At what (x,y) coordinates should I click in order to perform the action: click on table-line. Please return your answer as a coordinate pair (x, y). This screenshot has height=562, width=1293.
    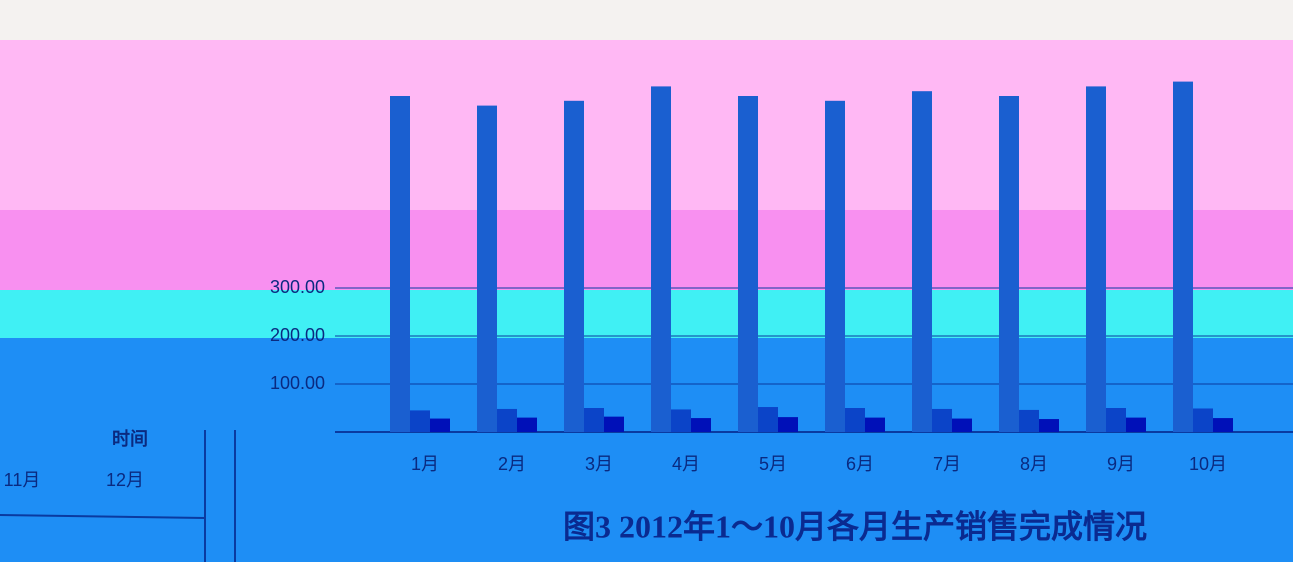
    Looking at the image, I should click on (103, 516).